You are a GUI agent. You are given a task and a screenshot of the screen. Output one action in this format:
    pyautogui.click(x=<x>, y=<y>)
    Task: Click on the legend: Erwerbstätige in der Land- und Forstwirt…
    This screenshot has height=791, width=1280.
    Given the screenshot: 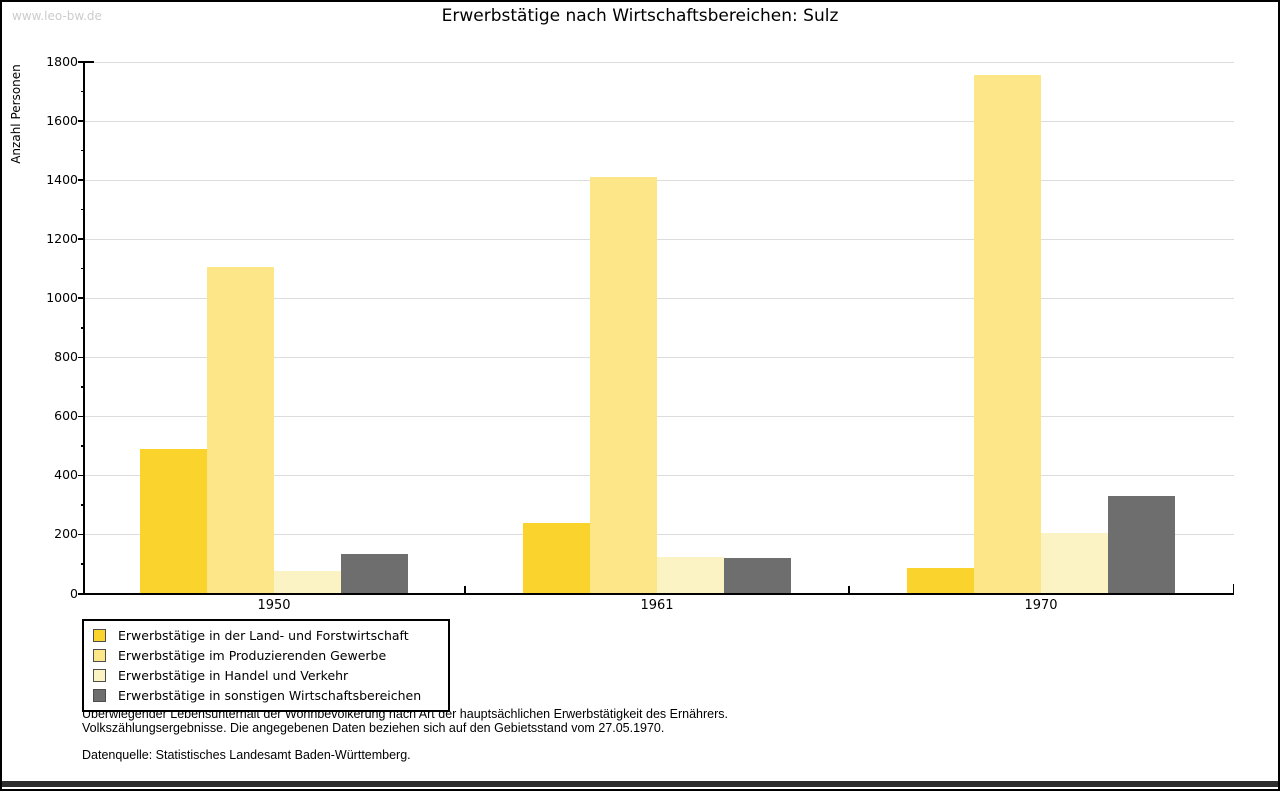 What is the action you would take?
    pyautogui.click(x=266, y=665)
    